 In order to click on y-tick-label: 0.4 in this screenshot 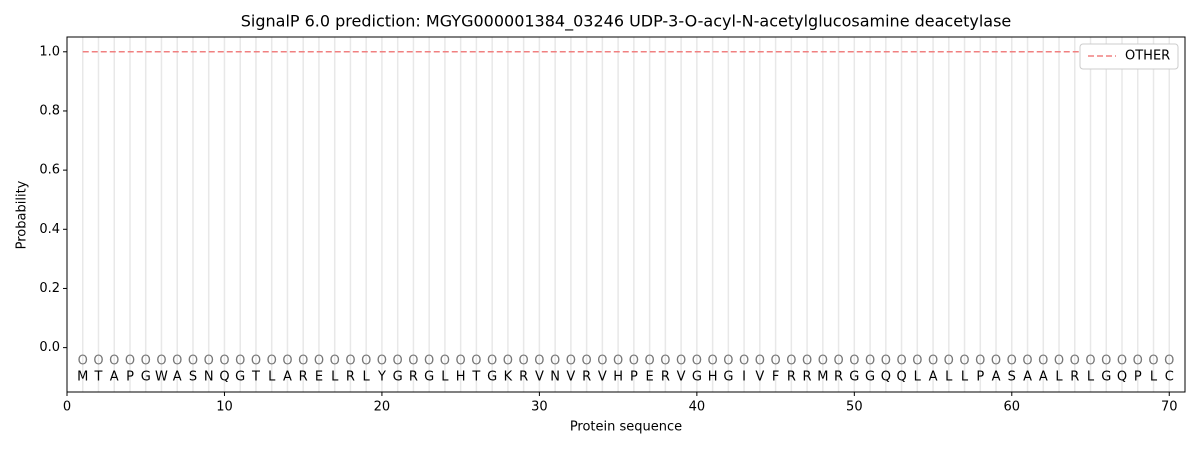, I will do `click(49, 229)`.